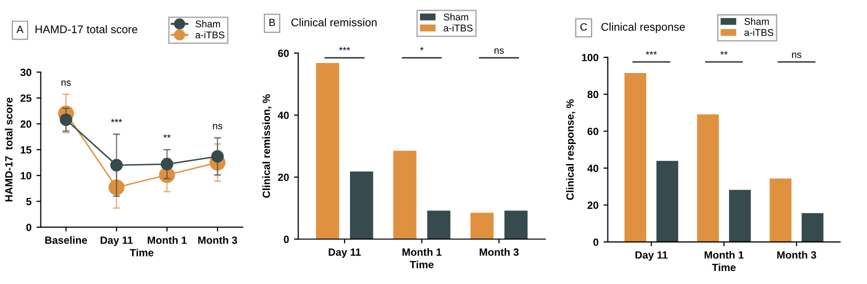 This screenshot has width=867, height=284. I want to click on y-tick-label: 30, so click(26, 72).